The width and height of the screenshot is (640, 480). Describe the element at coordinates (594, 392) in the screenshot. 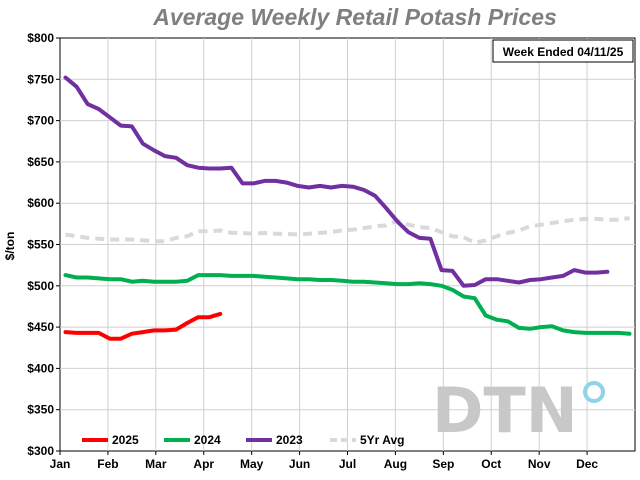

I see `dtn-logo-dot` at that location.